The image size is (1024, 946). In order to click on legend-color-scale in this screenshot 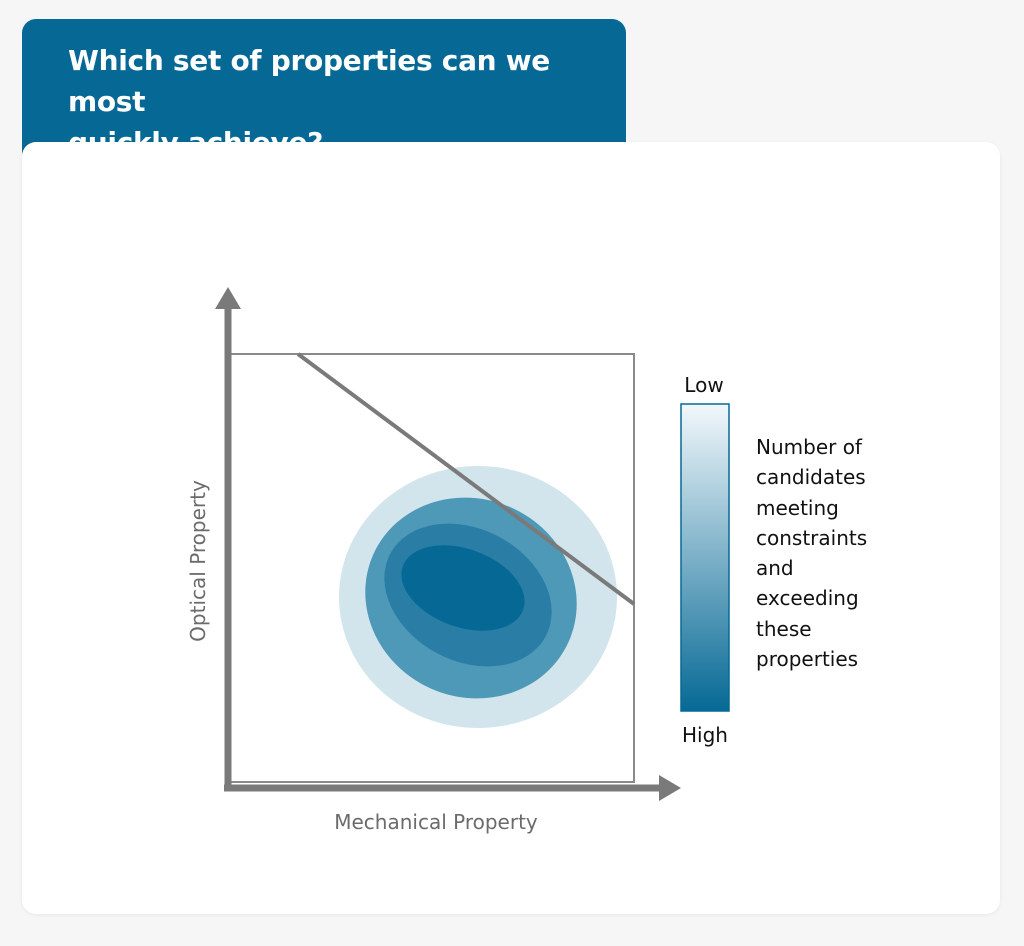, I will do `click(705, 557)`.